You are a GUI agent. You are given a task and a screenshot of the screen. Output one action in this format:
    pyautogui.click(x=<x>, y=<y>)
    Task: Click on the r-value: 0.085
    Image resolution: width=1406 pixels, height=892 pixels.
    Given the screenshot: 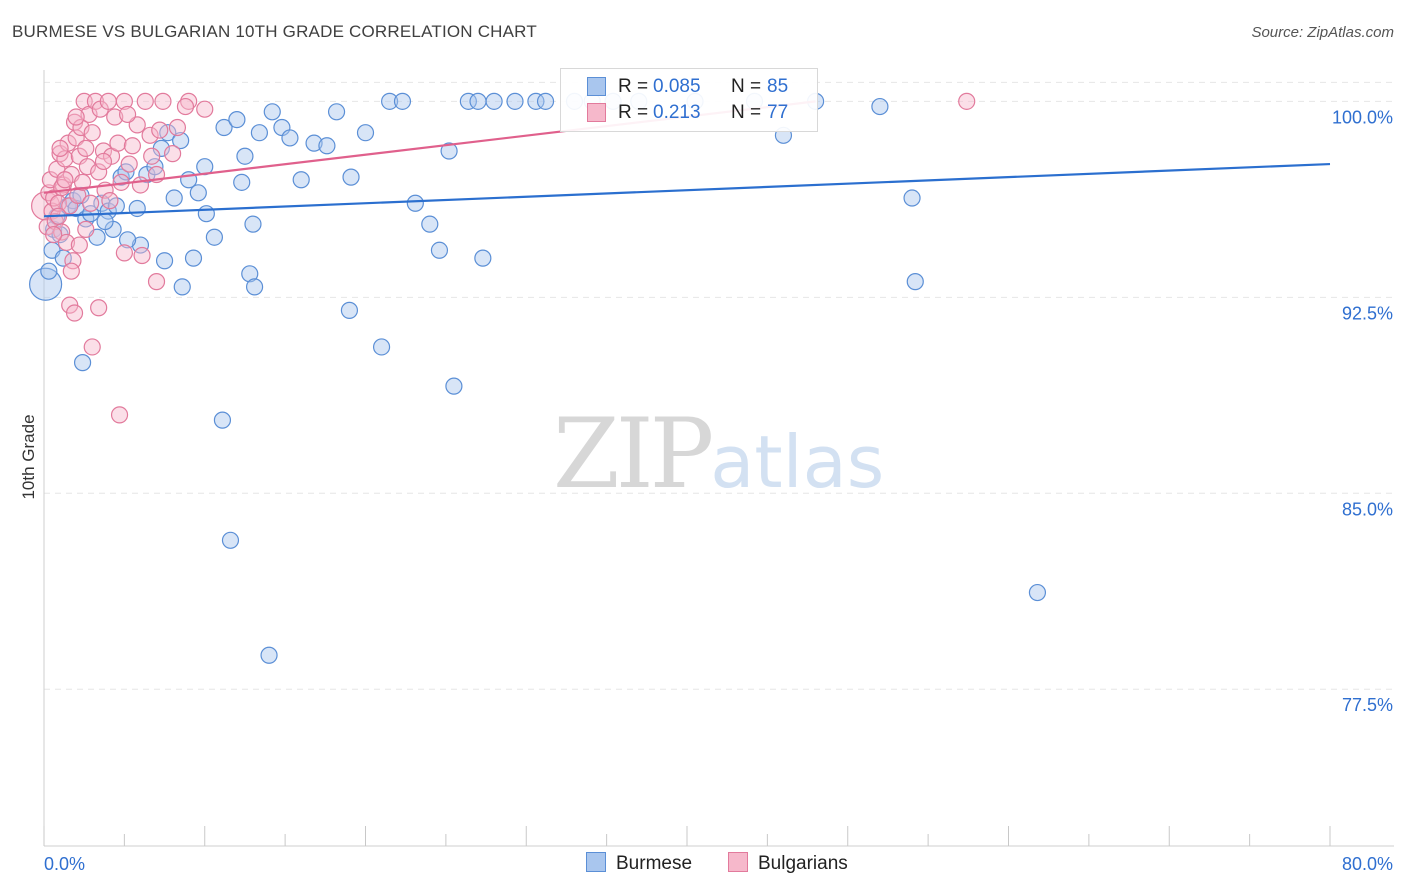 What is the action you would take?
    pyautogui.click(x=677, y=86)
    